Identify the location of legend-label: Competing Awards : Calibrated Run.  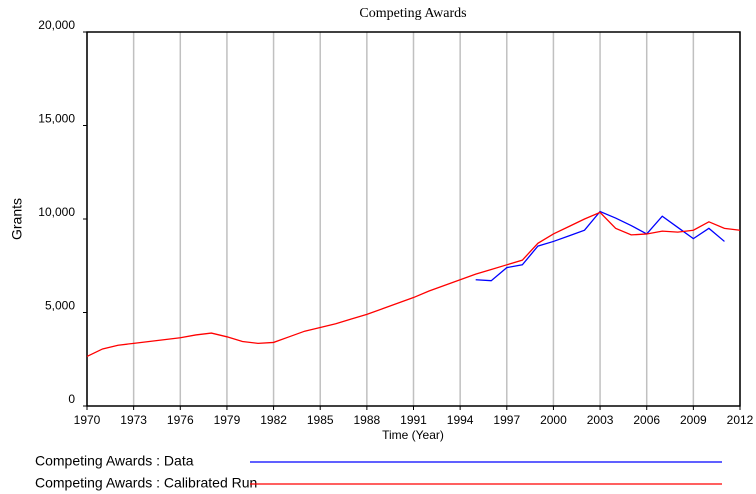
(146, 483).